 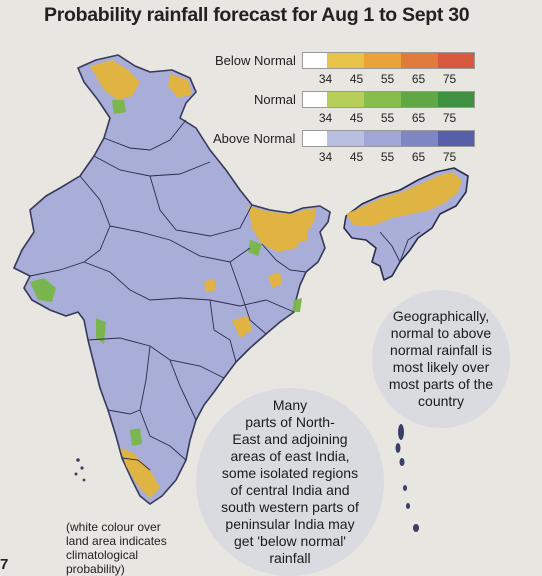 I want to click on legend-bar-below-normal, so click(x=388, y=60).